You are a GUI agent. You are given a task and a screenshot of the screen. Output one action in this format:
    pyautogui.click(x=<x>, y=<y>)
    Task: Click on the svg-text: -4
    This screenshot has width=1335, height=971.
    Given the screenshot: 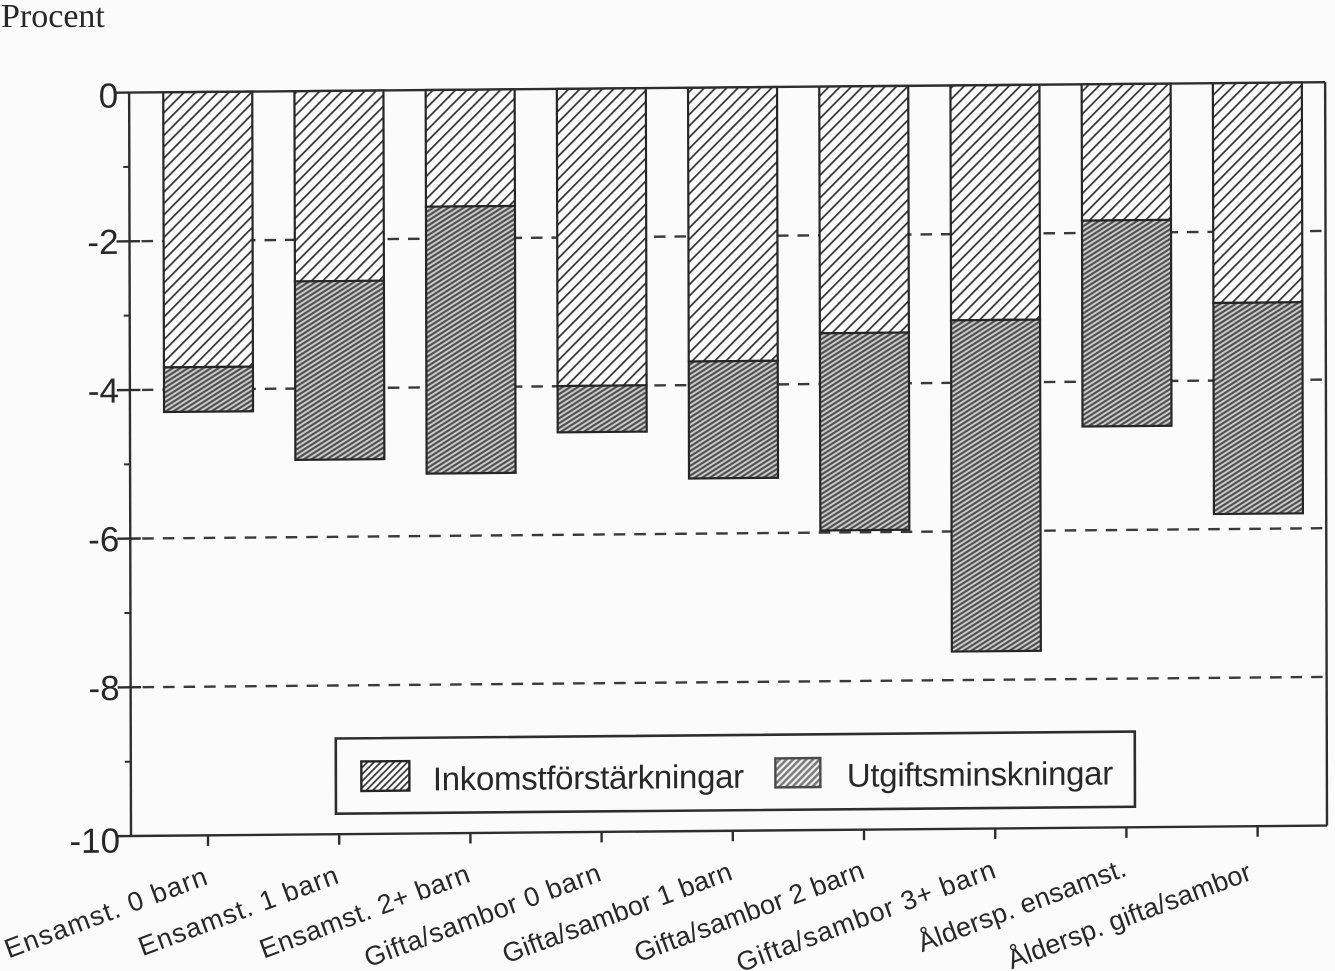 What is the action you would take?
    pyautogui.click(x=103, y=391)
    